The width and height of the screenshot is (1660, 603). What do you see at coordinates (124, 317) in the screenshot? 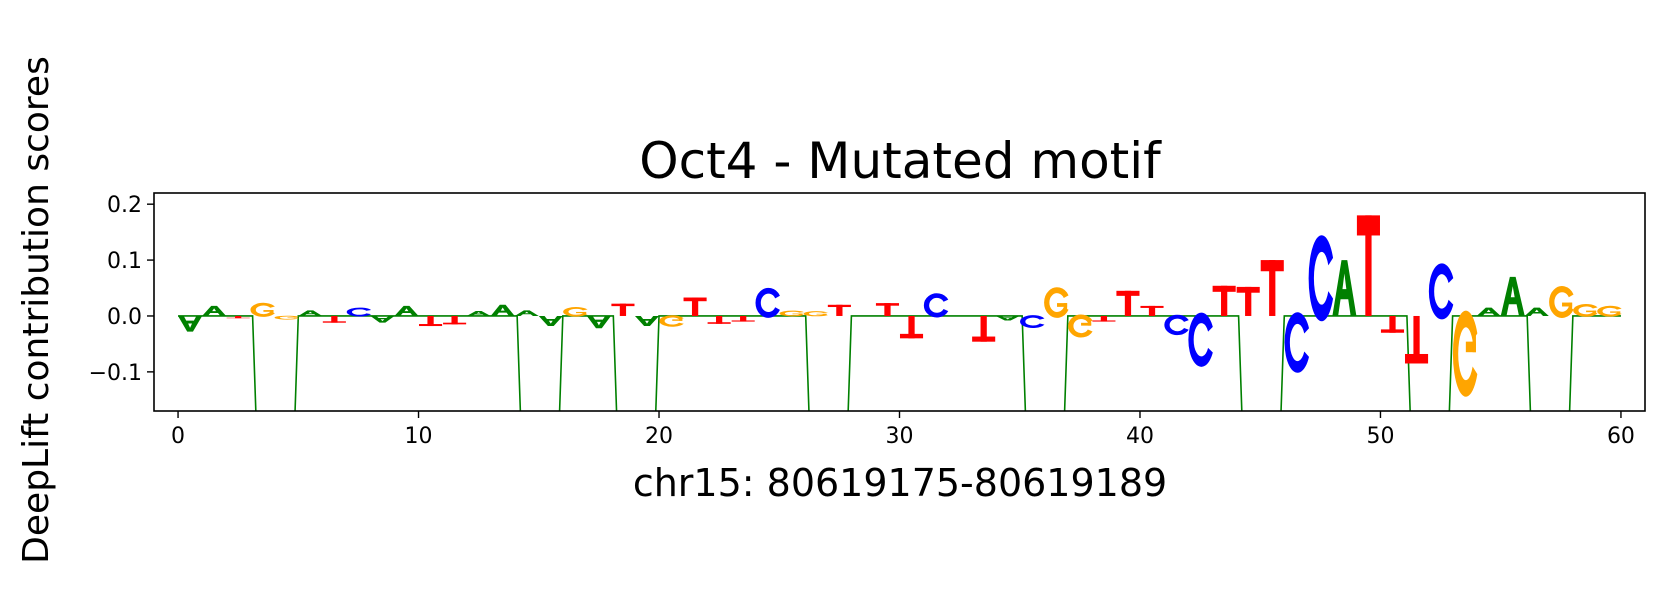
I see `y-tick-label: 0.0` at bounding box center [124, 317].